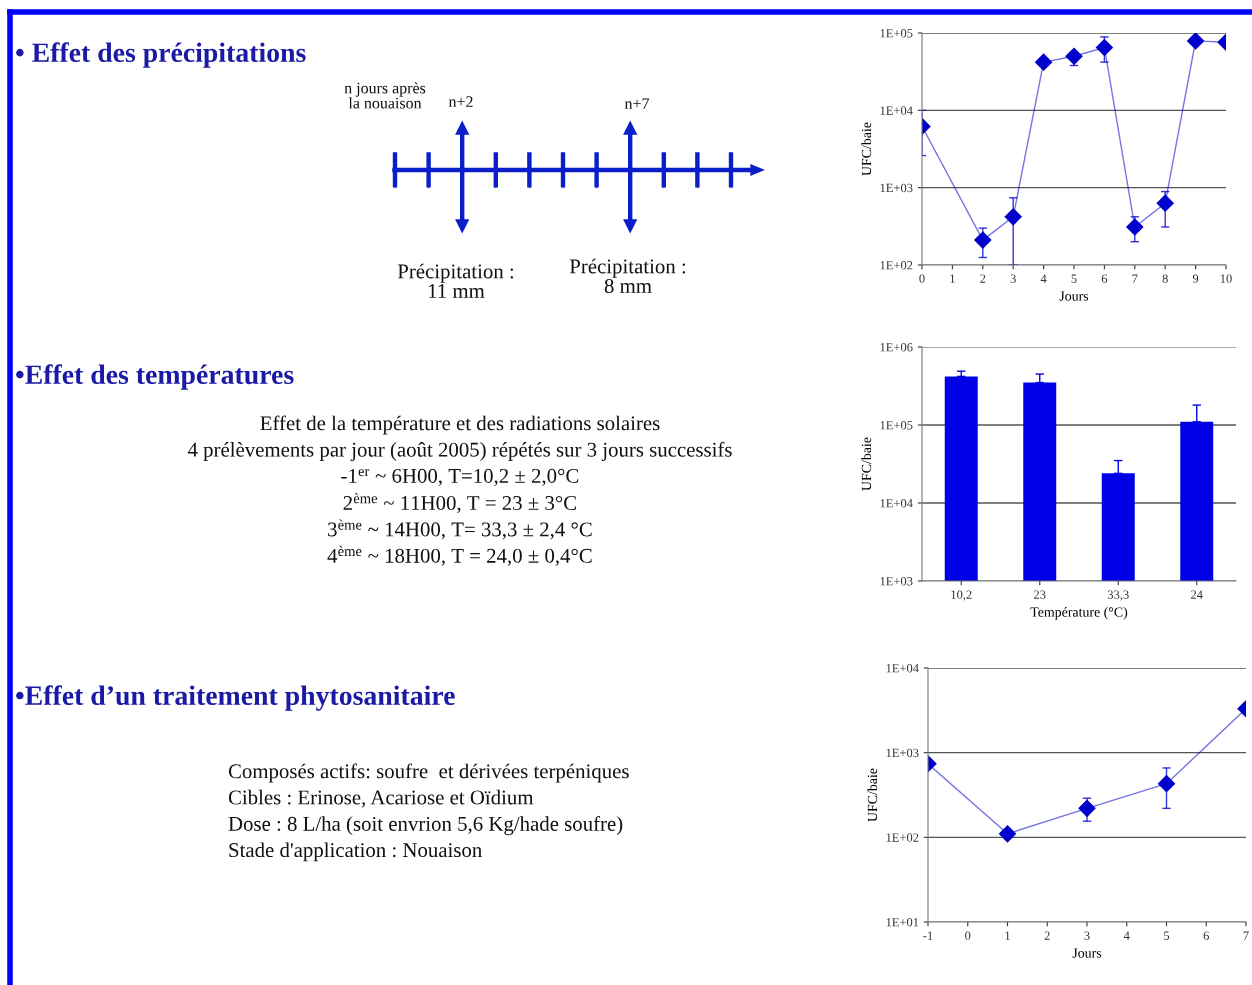  What do you see at coordinates (355, 852) in the screenshot?
I see `text: Stade d'application : Nouaison` at bounding box center [355, 852].